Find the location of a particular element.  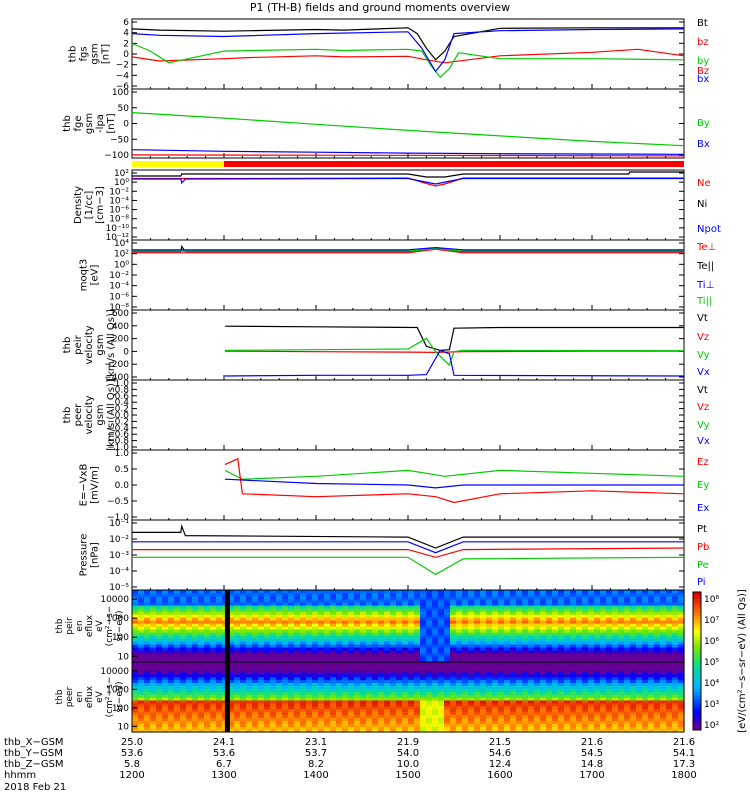

legend-label-ti: Ti|| is located at coordinates (704, 301).